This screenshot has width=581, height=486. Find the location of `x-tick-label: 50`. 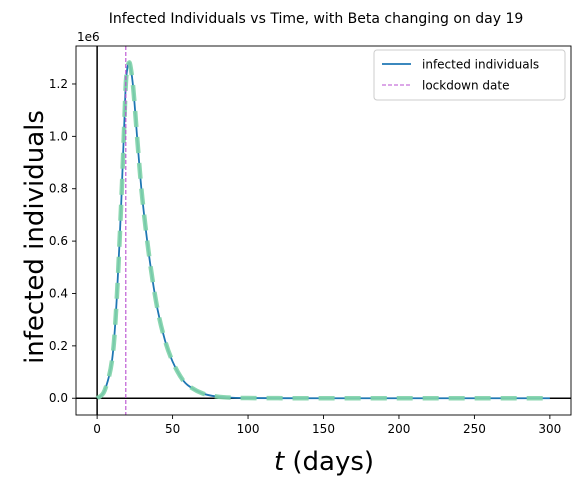

x-tick-label: 50 is located at coordinates (172, 429).